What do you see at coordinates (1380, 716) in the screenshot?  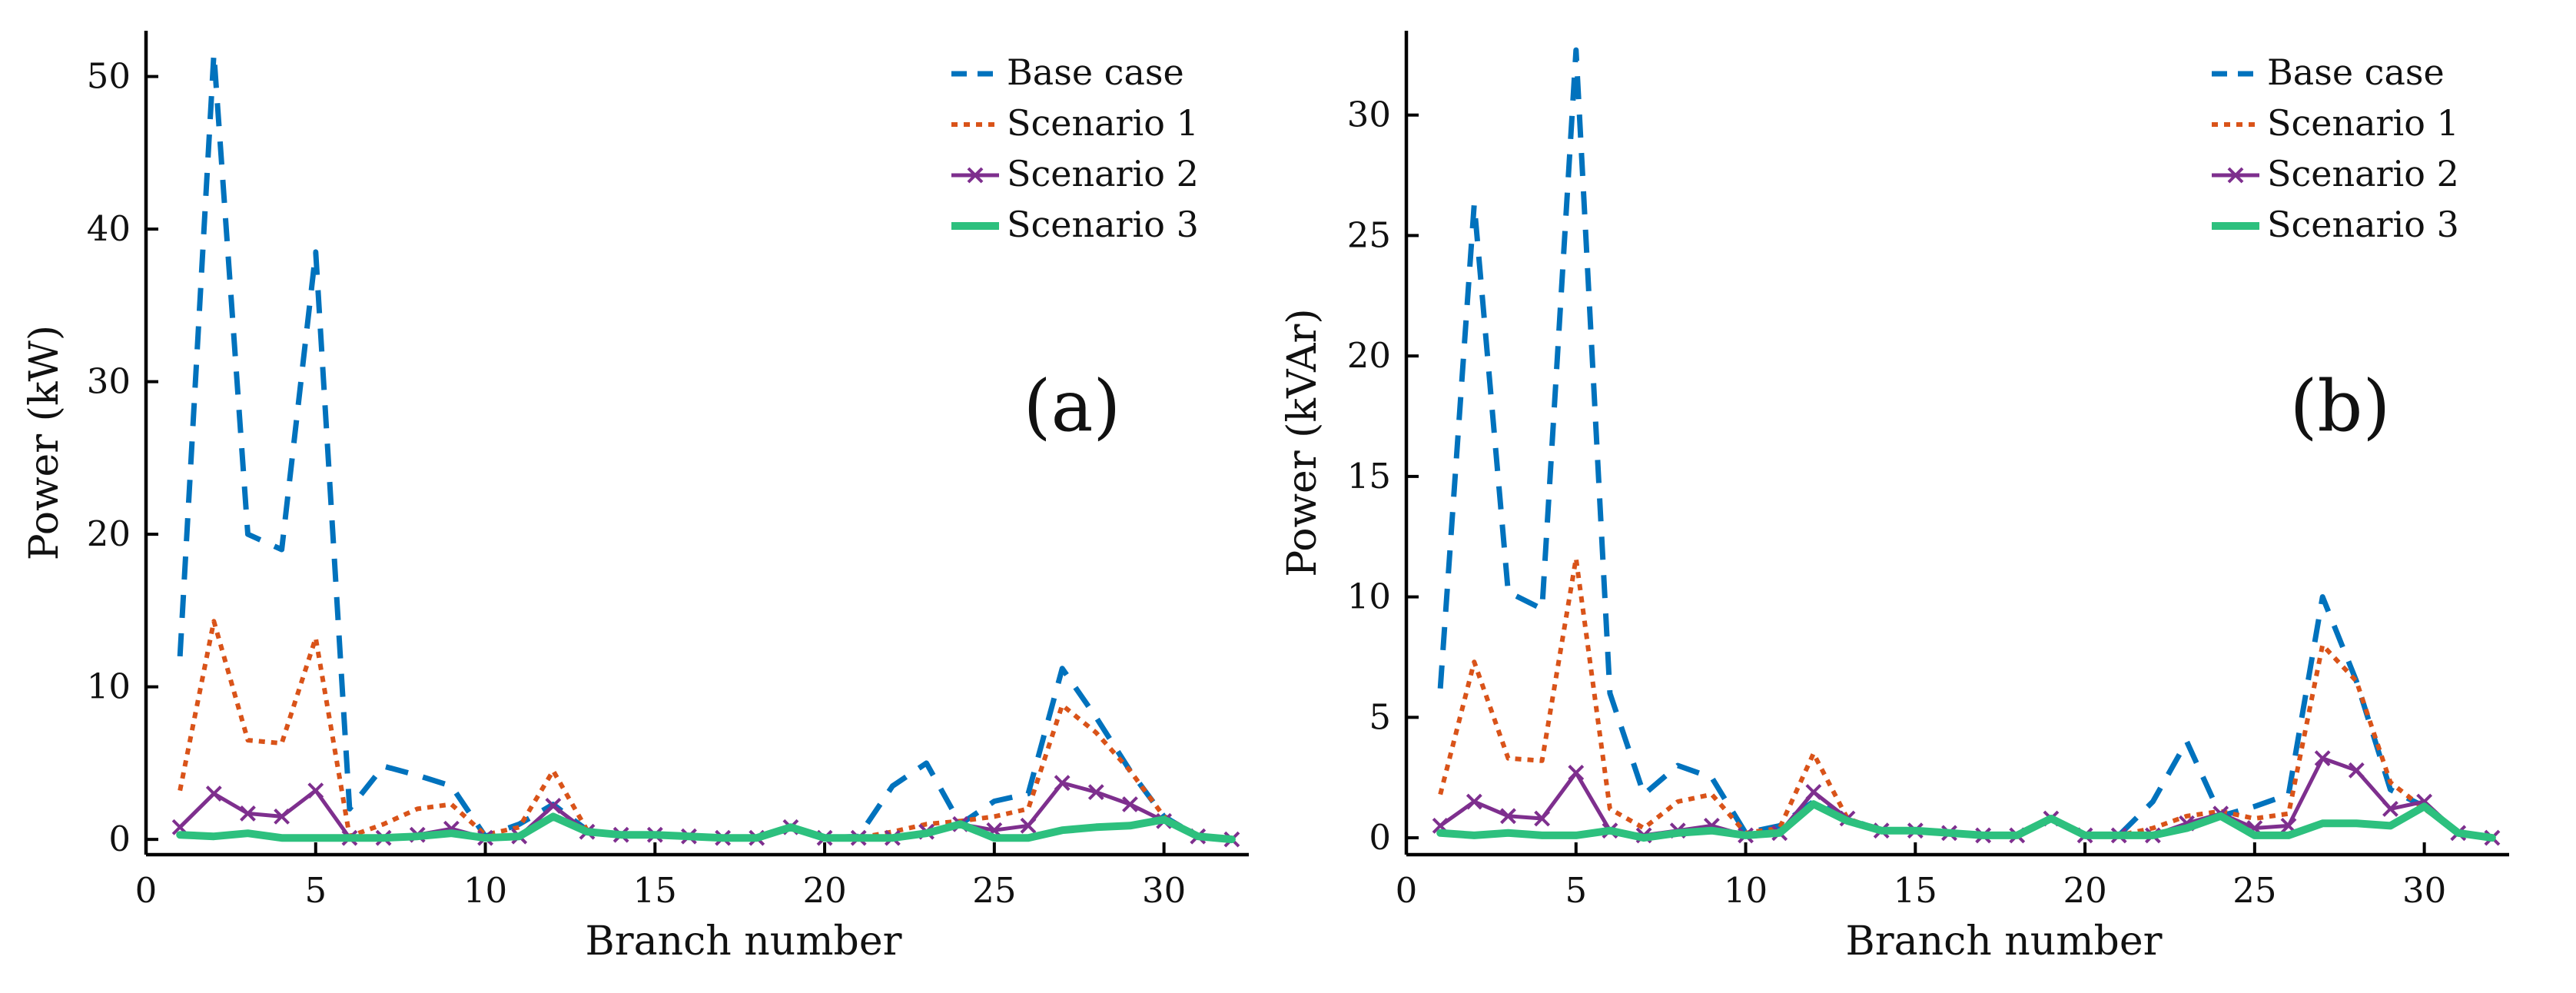 I see `y-tick-label: 5` at bounding box center [1380, 716].